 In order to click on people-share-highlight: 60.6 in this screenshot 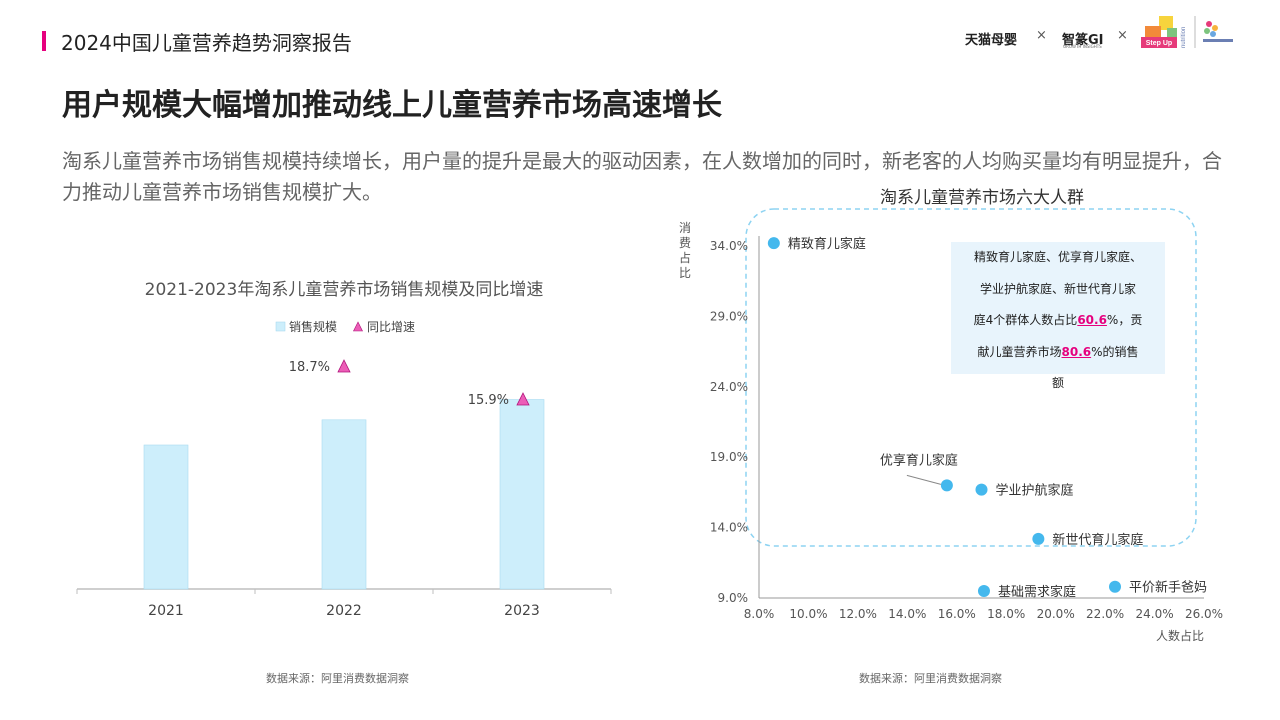, I will do `click(1092, 320)`.